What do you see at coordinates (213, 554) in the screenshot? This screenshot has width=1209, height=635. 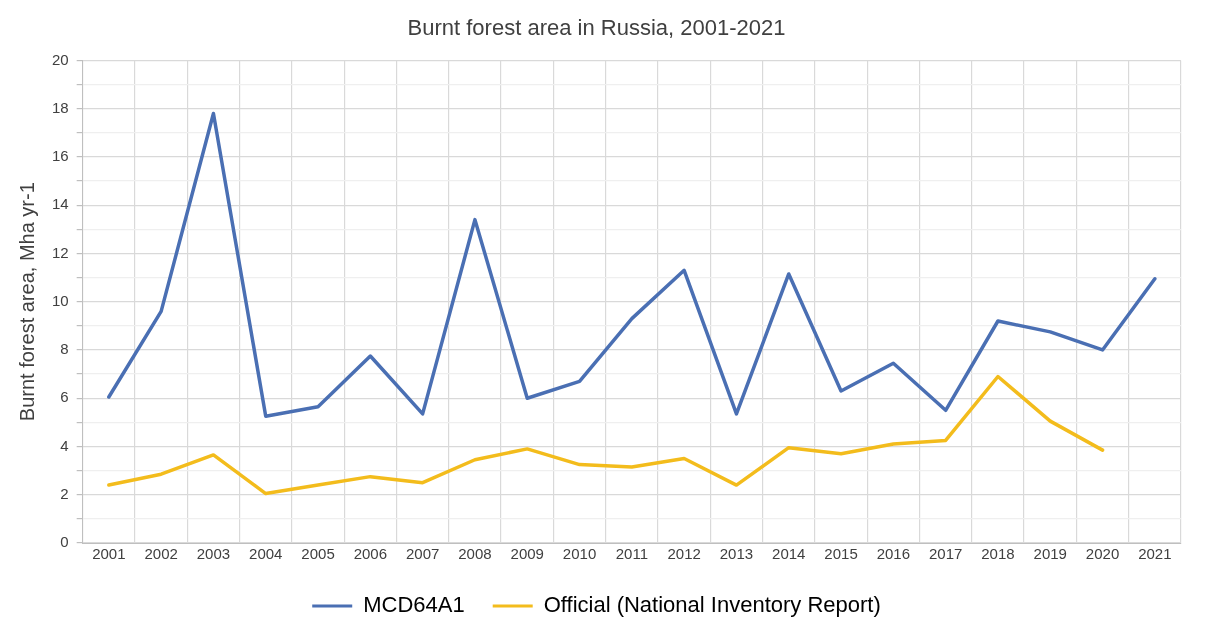 I see `x-tick-label: 2003` at bounding box center [213, 554].